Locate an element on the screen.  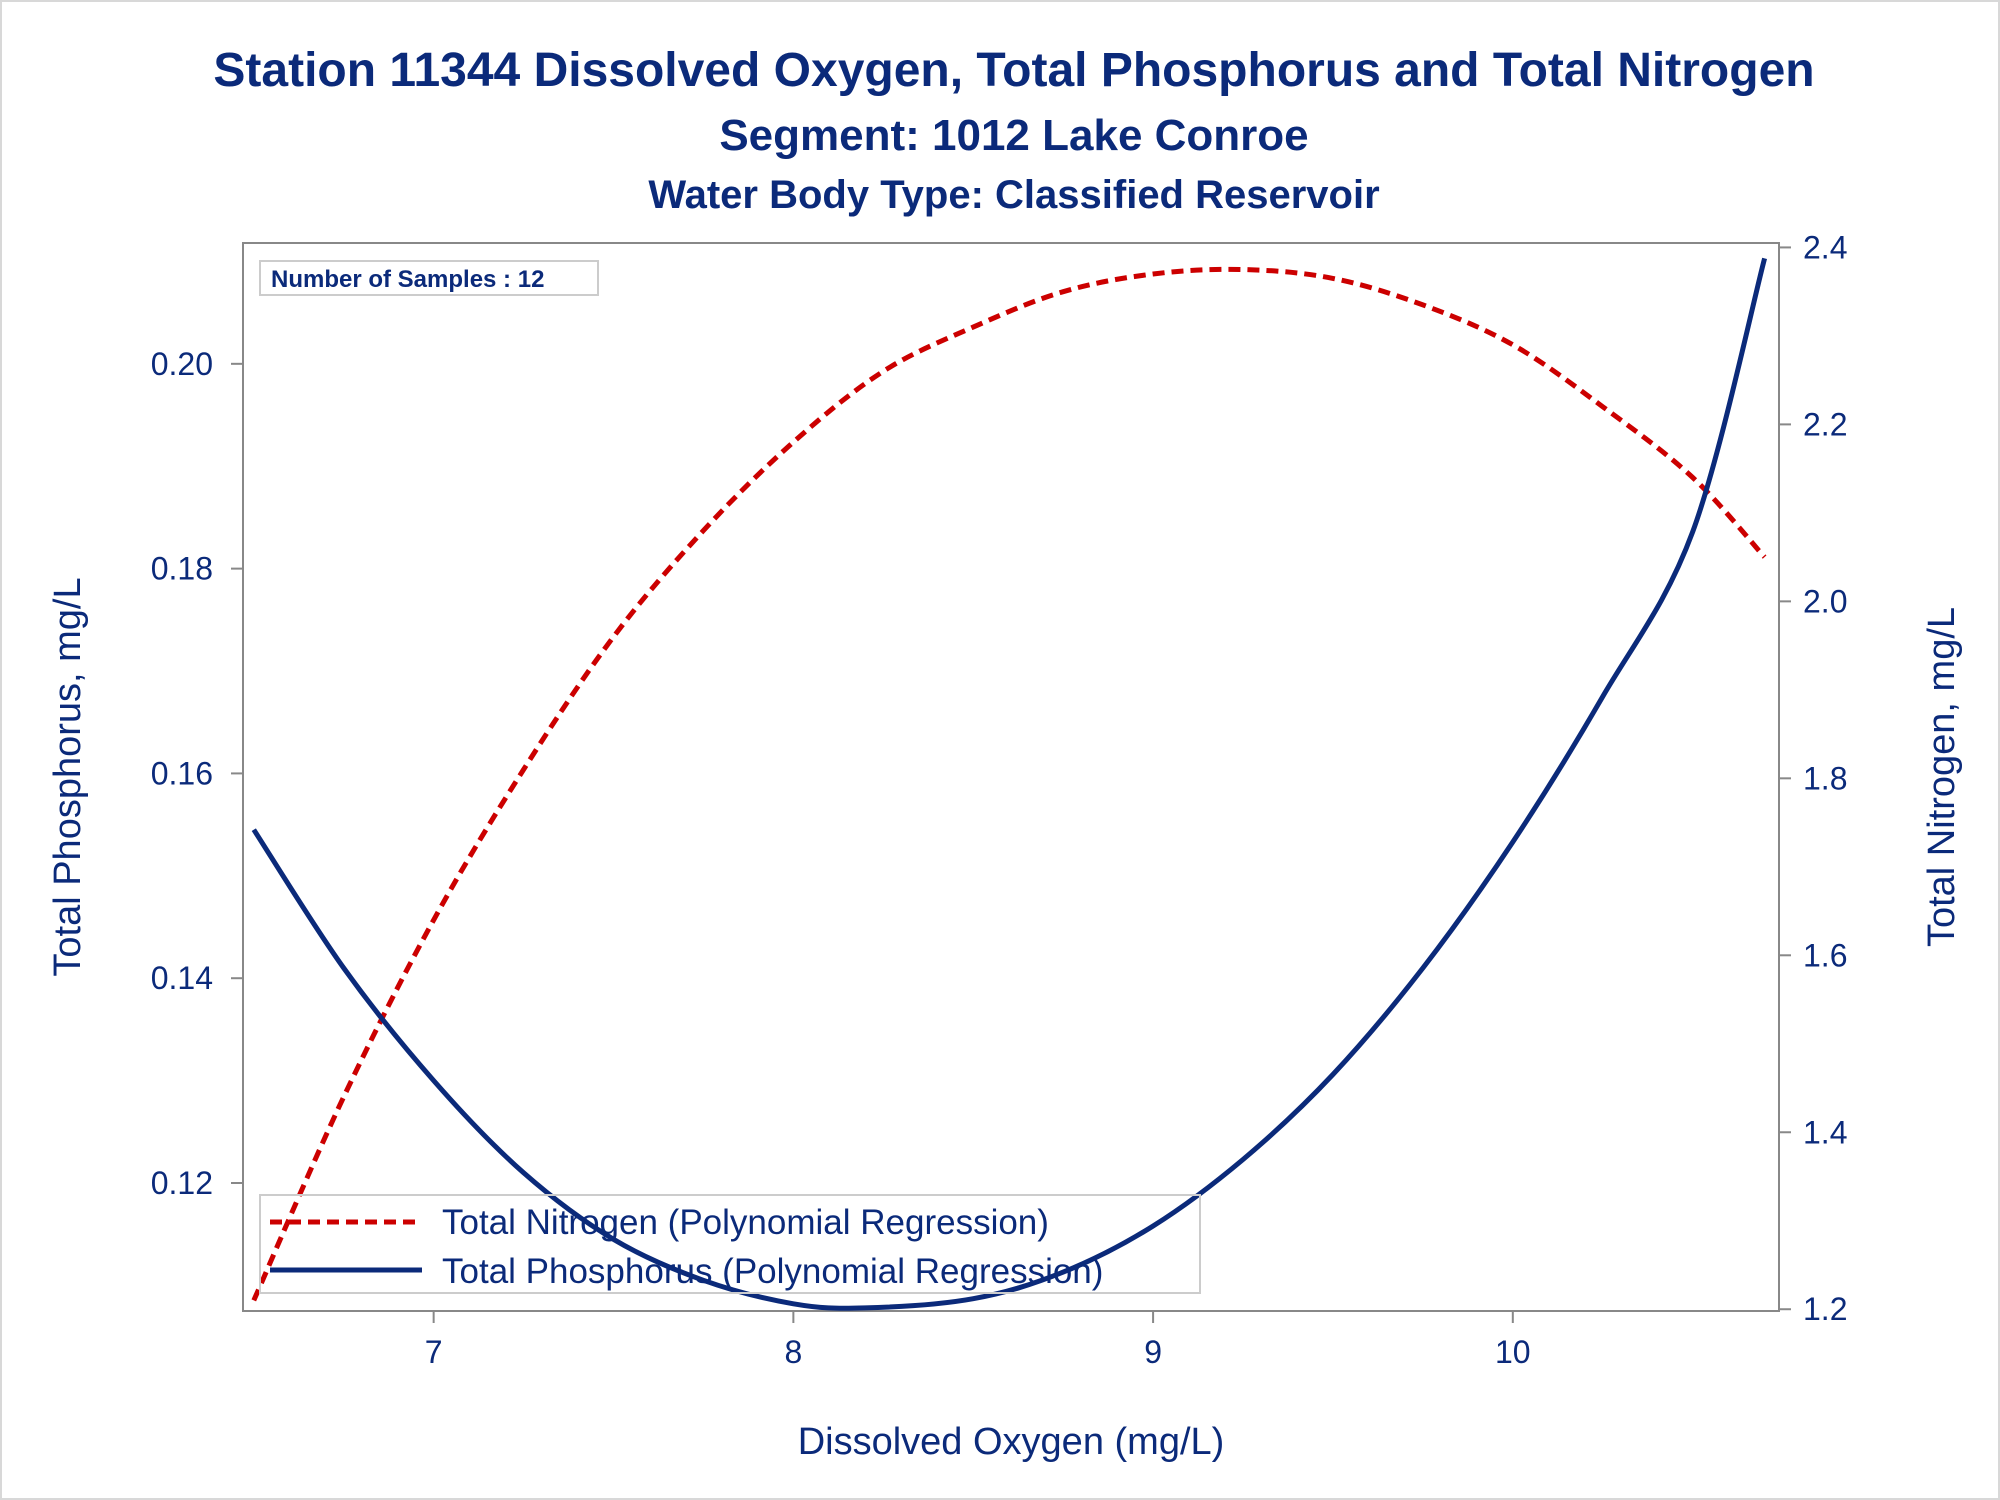
y-left-tick-label: 0.12 is located at coordinates (182, 1183).